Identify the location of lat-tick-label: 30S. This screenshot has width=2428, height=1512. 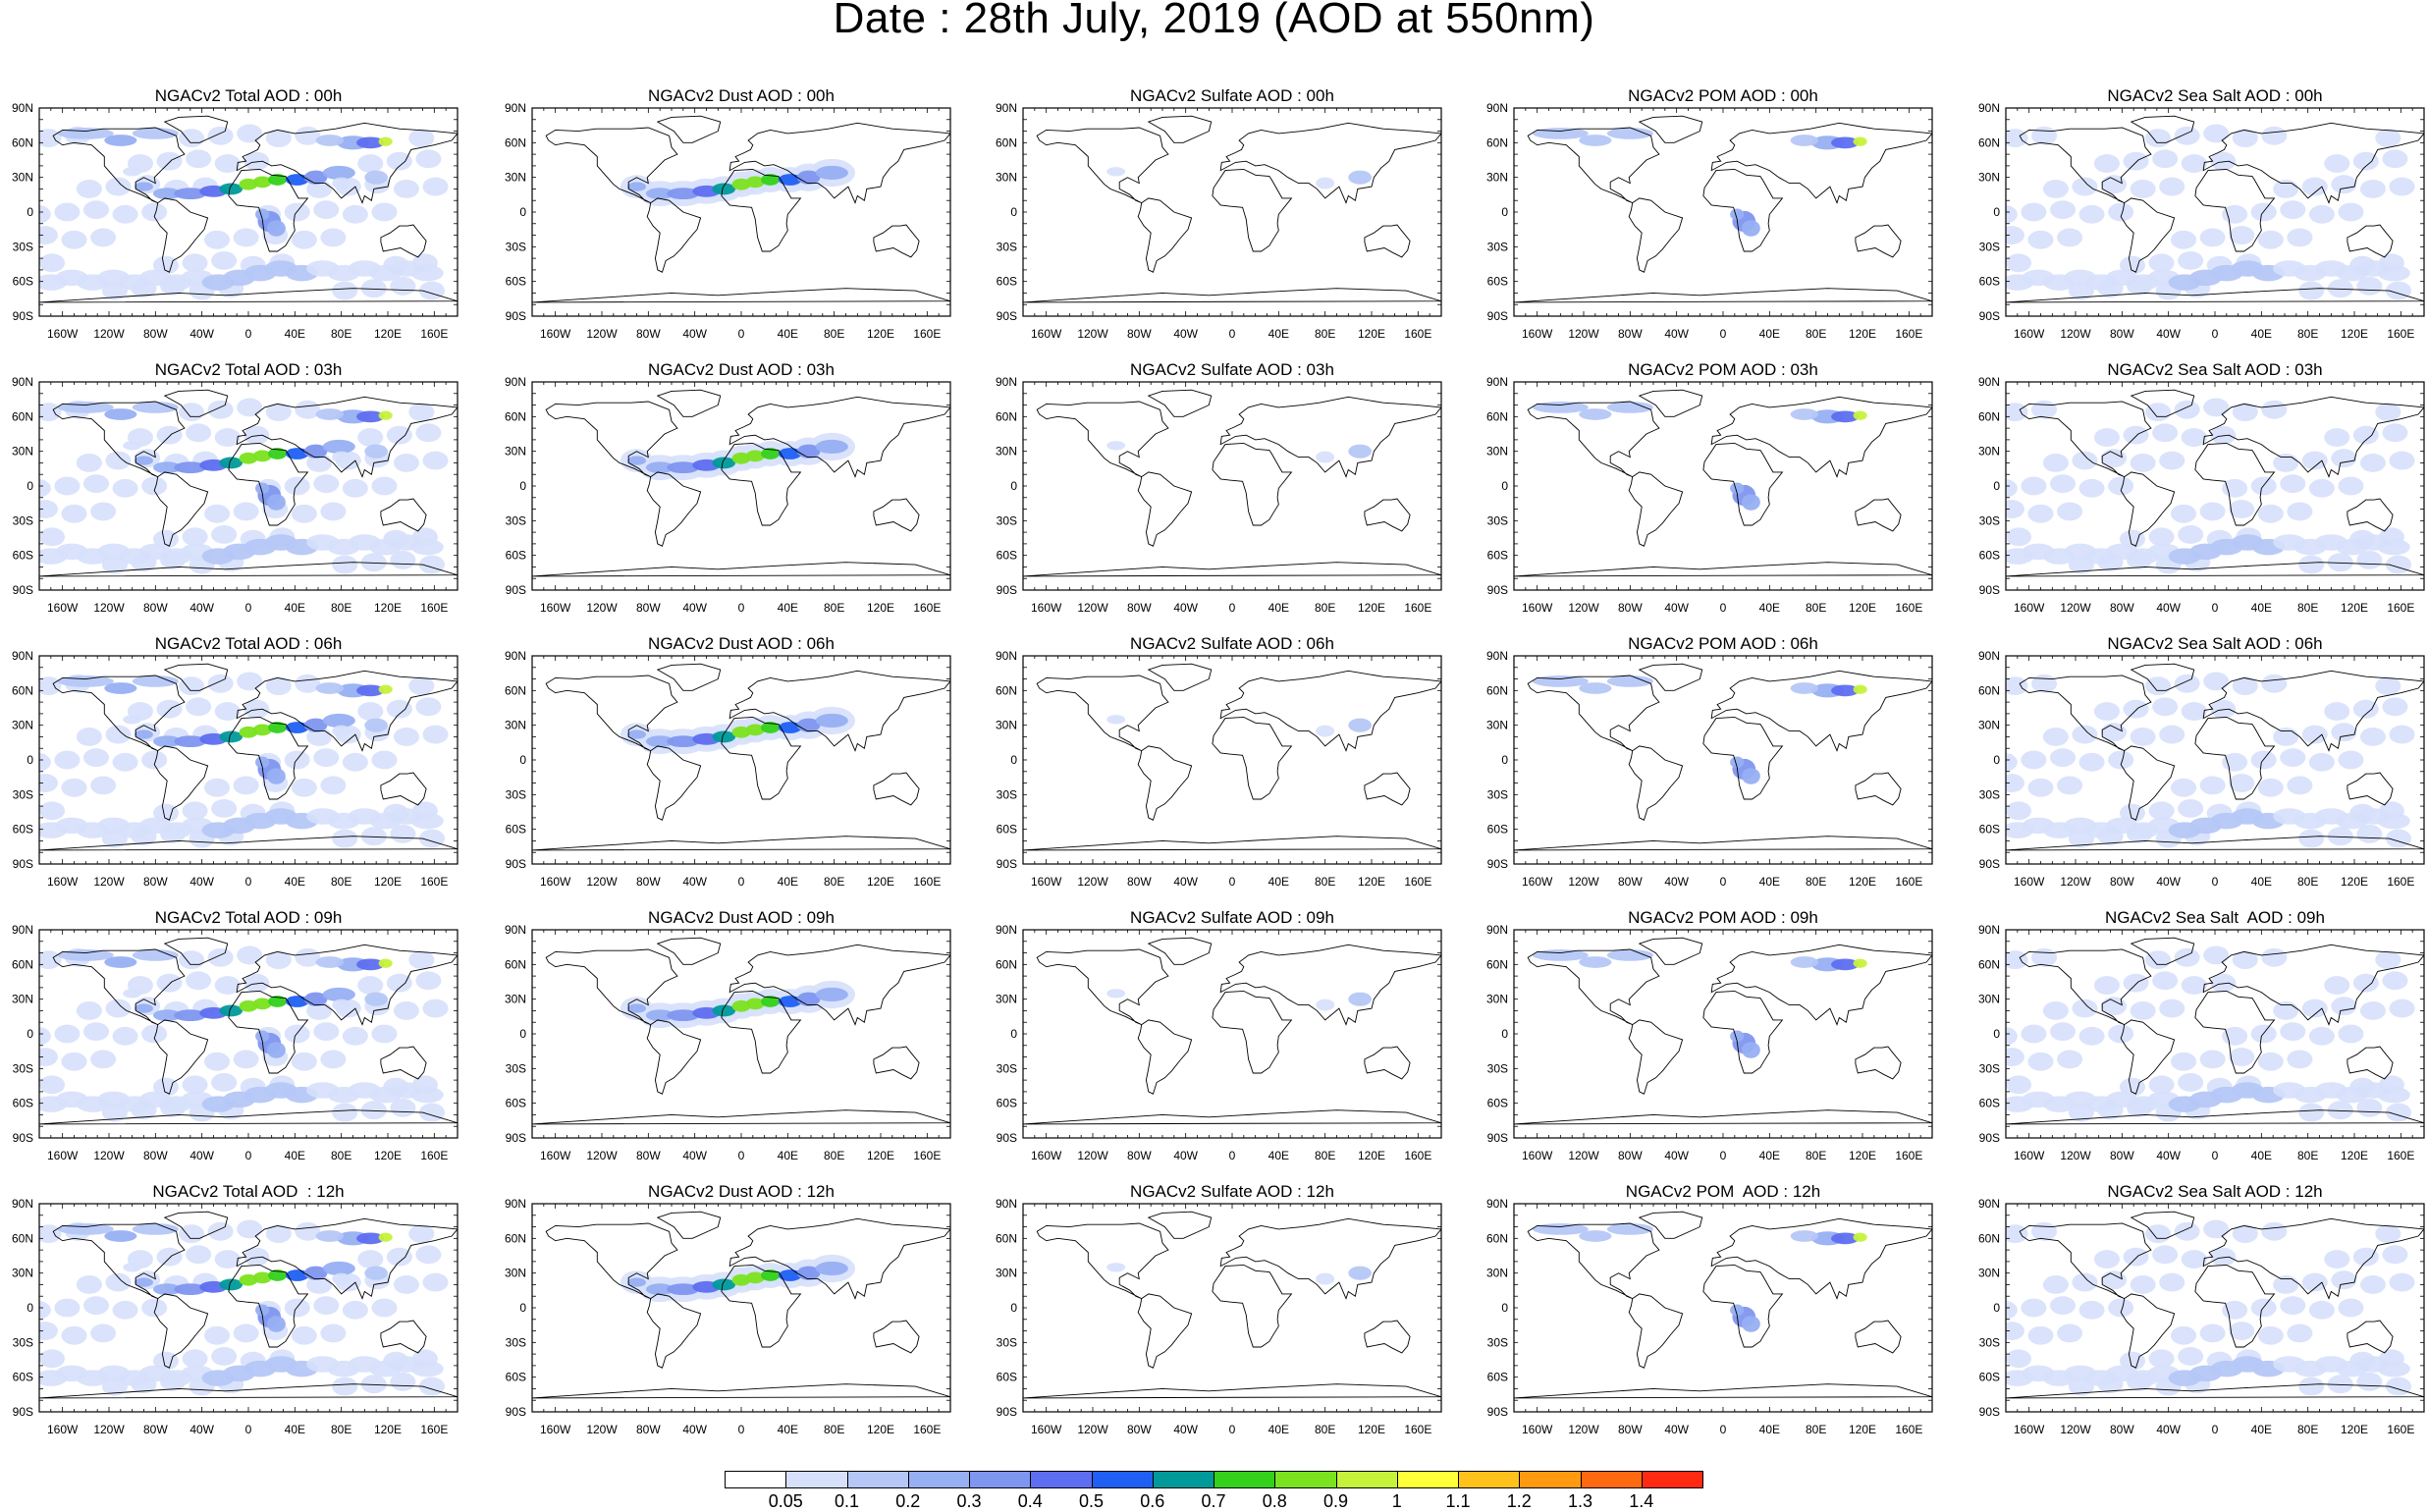
(1007, 520).